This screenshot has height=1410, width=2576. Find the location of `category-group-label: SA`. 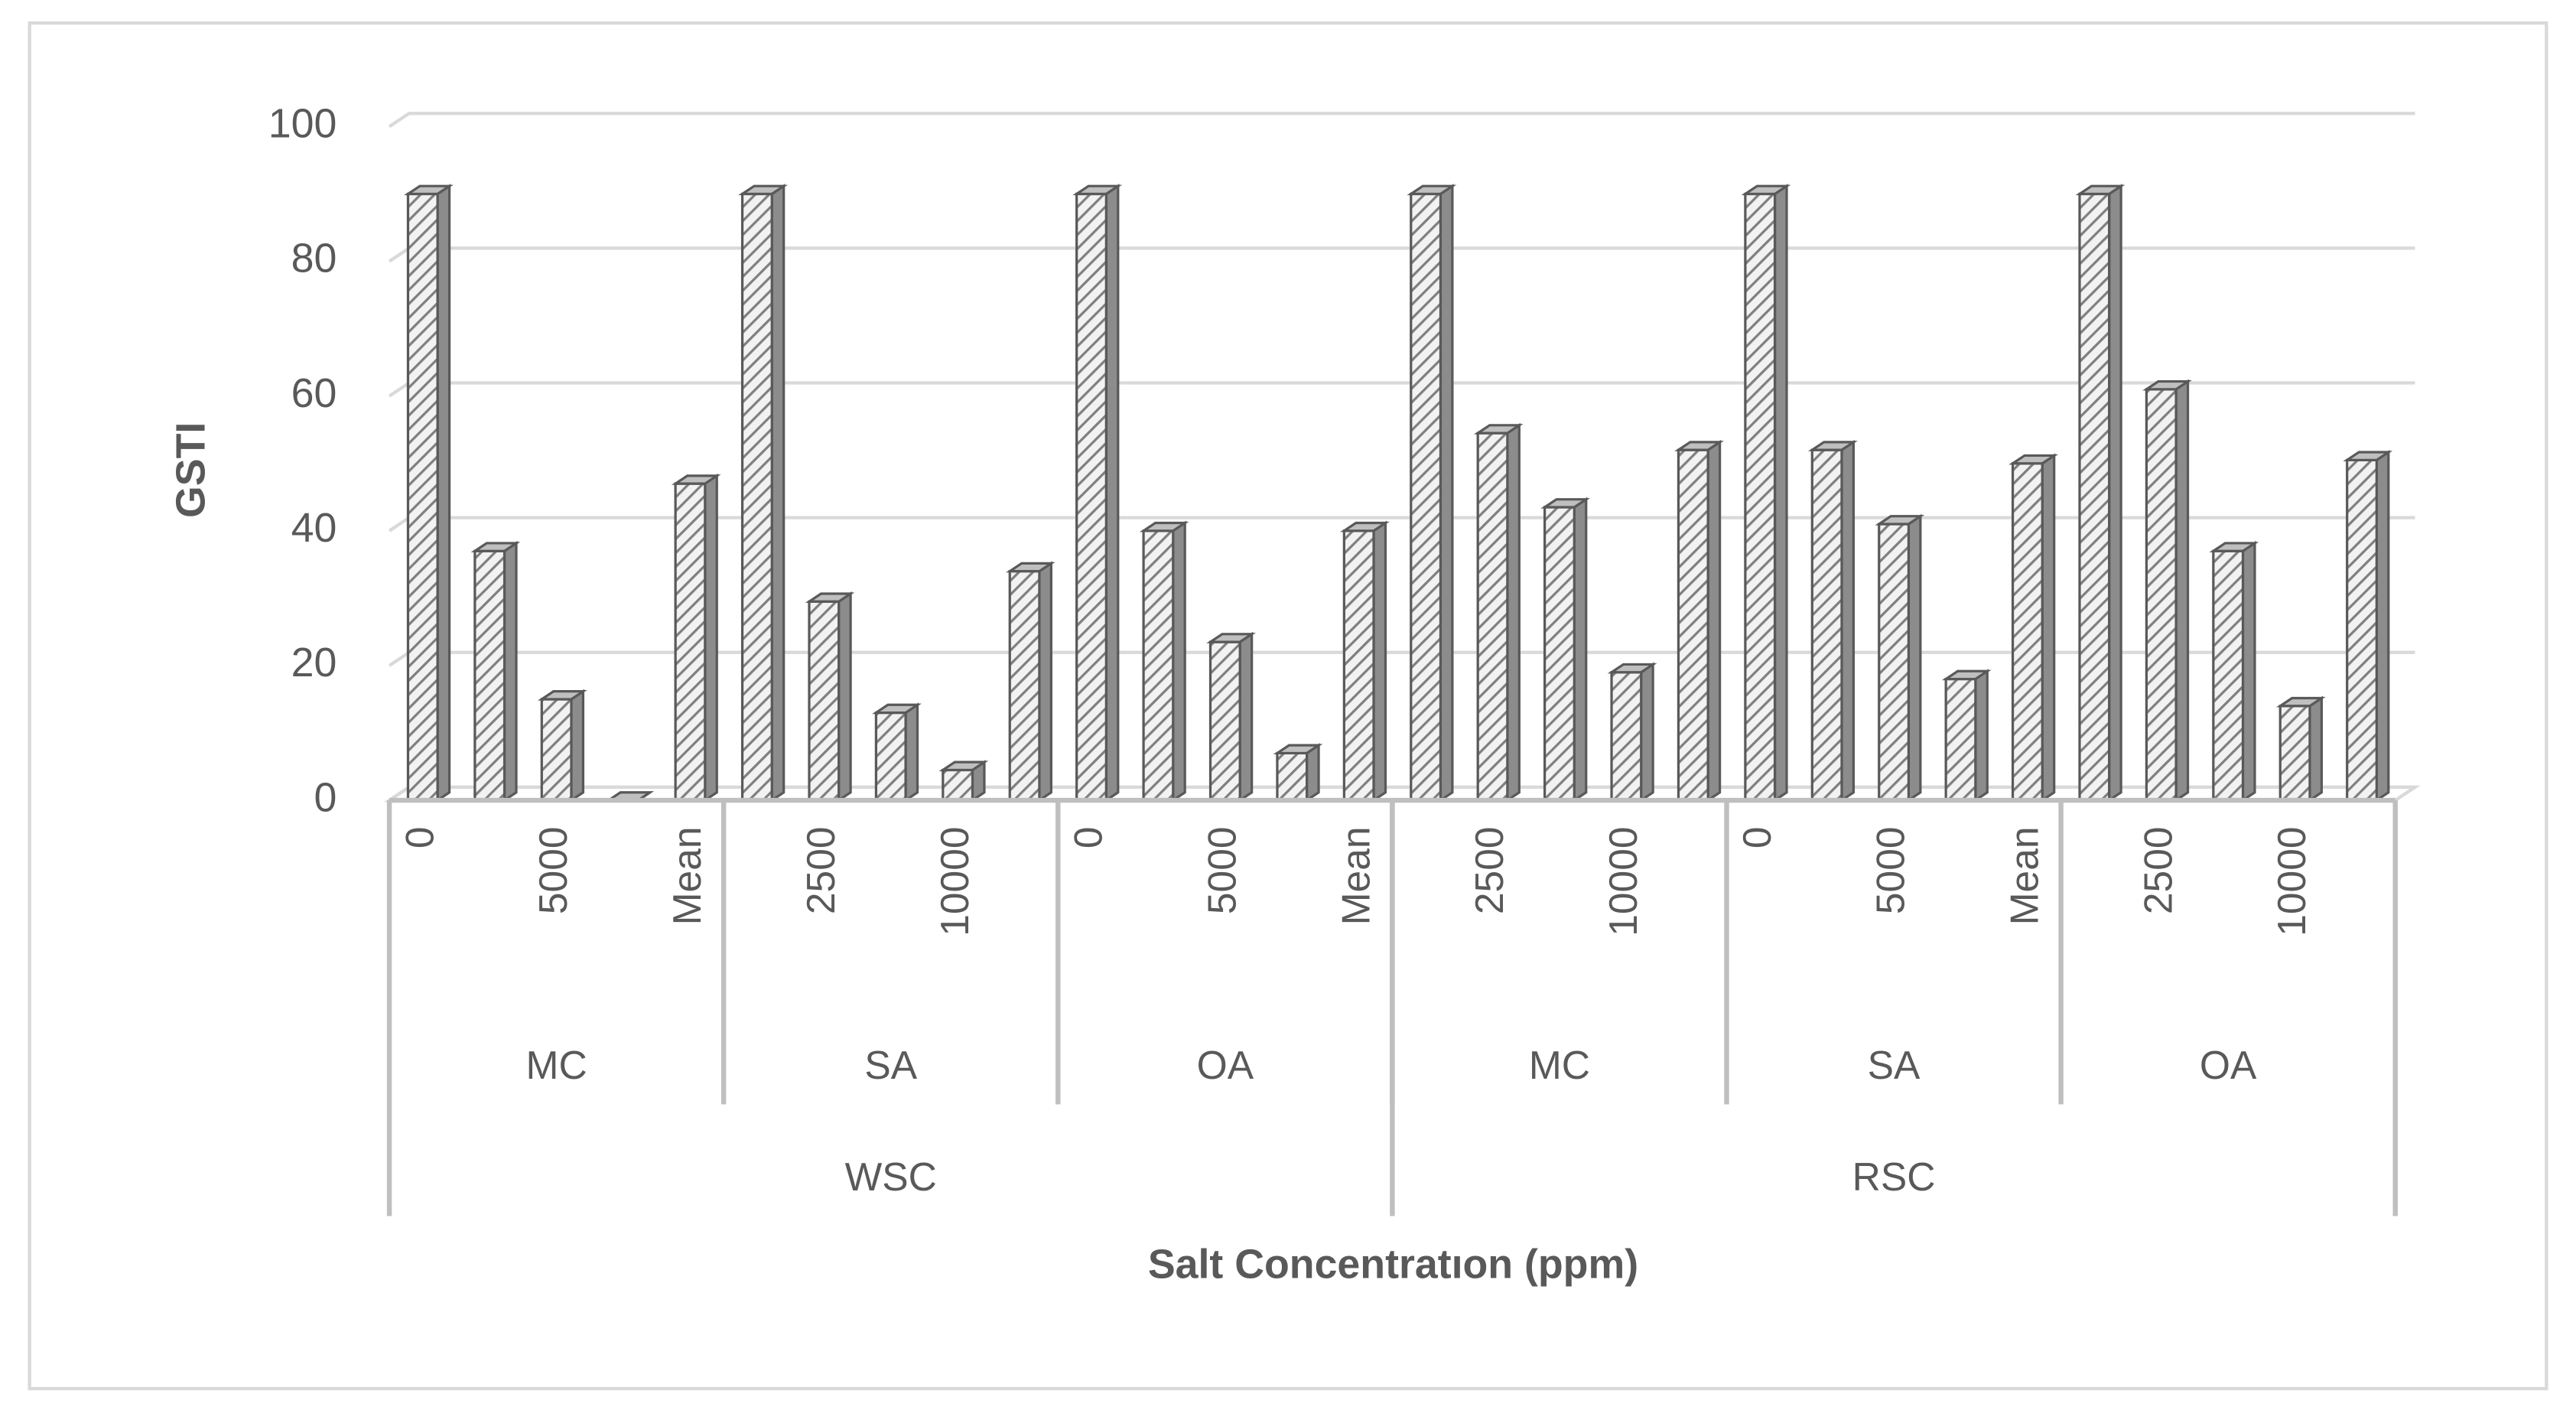

category-group-label: SA is located at coordinates (890, 1065).